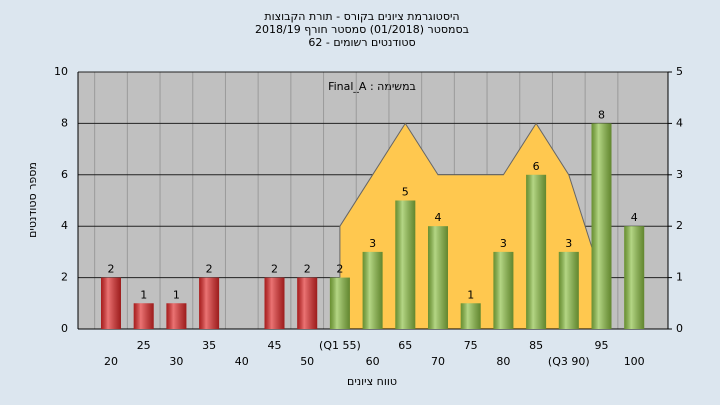 The width and height of the screenshot is (720, 405). Describe the element at coordinates (536, 166) in the screenshot. I see `value-label: 6` at that location.